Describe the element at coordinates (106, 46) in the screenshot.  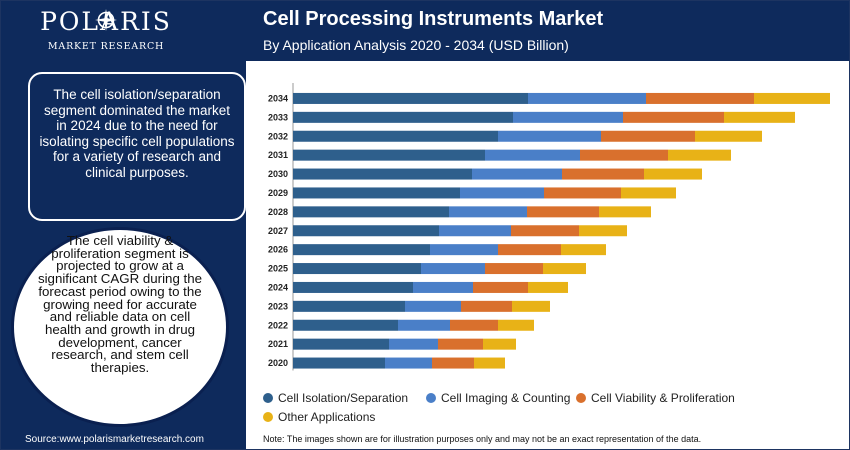
I see `logo-subtitle: MARKET RESEARCH` at that location.